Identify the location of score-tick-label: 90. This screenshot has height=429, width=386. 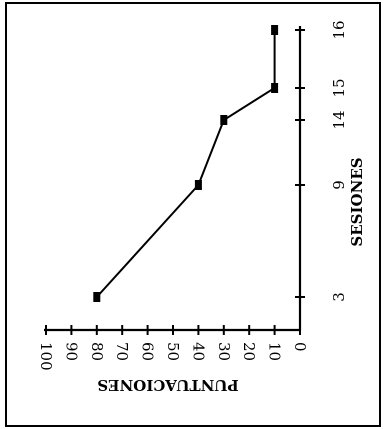
(71, 351).